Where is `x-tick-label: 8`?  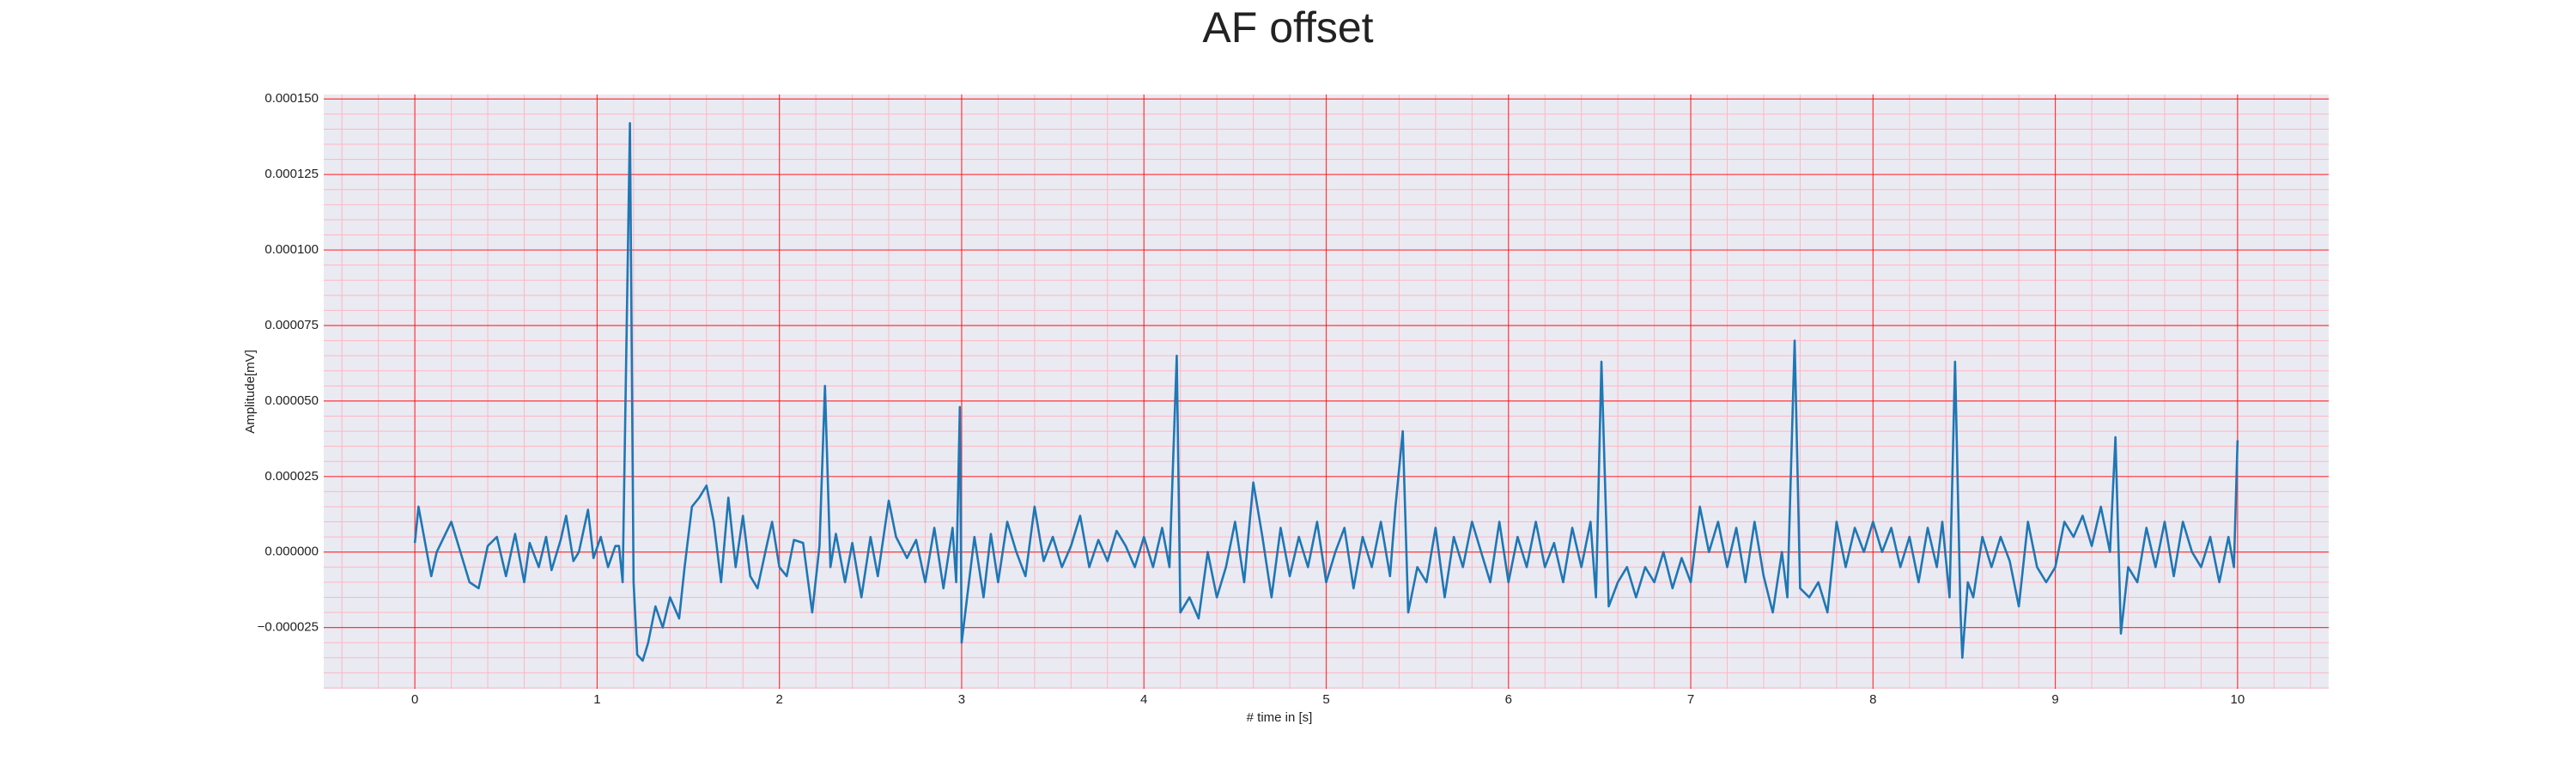 x-tick-label: 8 is located at coordinates (1872, 699).